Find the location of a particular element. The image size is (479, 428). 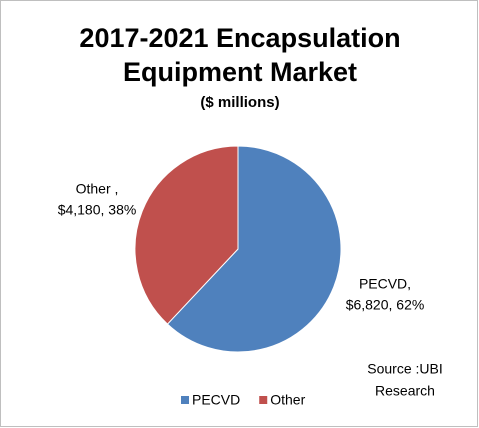

data-label-name: PECVD, is located at coordinates (385, 284).